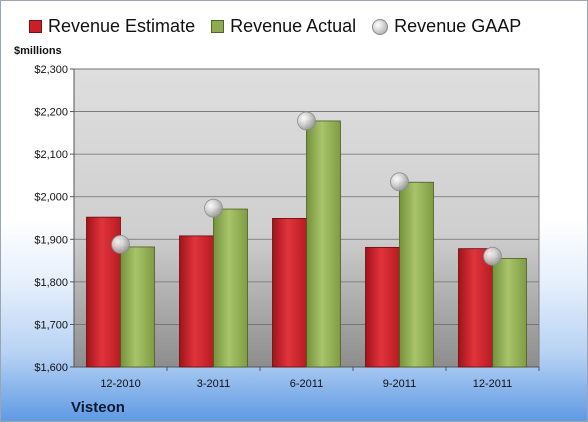  What do you see at coordinates (380, 26) in the screenshot?
I see `legend-swatch-gaap` at bounding box center [380, 26].